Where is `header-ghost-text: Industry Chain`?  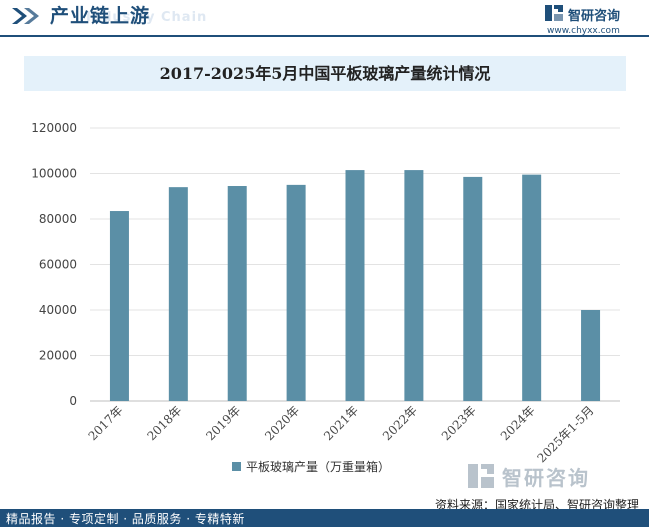 header-ghost-text: Industry Chain is located at coordinates (147, 17).